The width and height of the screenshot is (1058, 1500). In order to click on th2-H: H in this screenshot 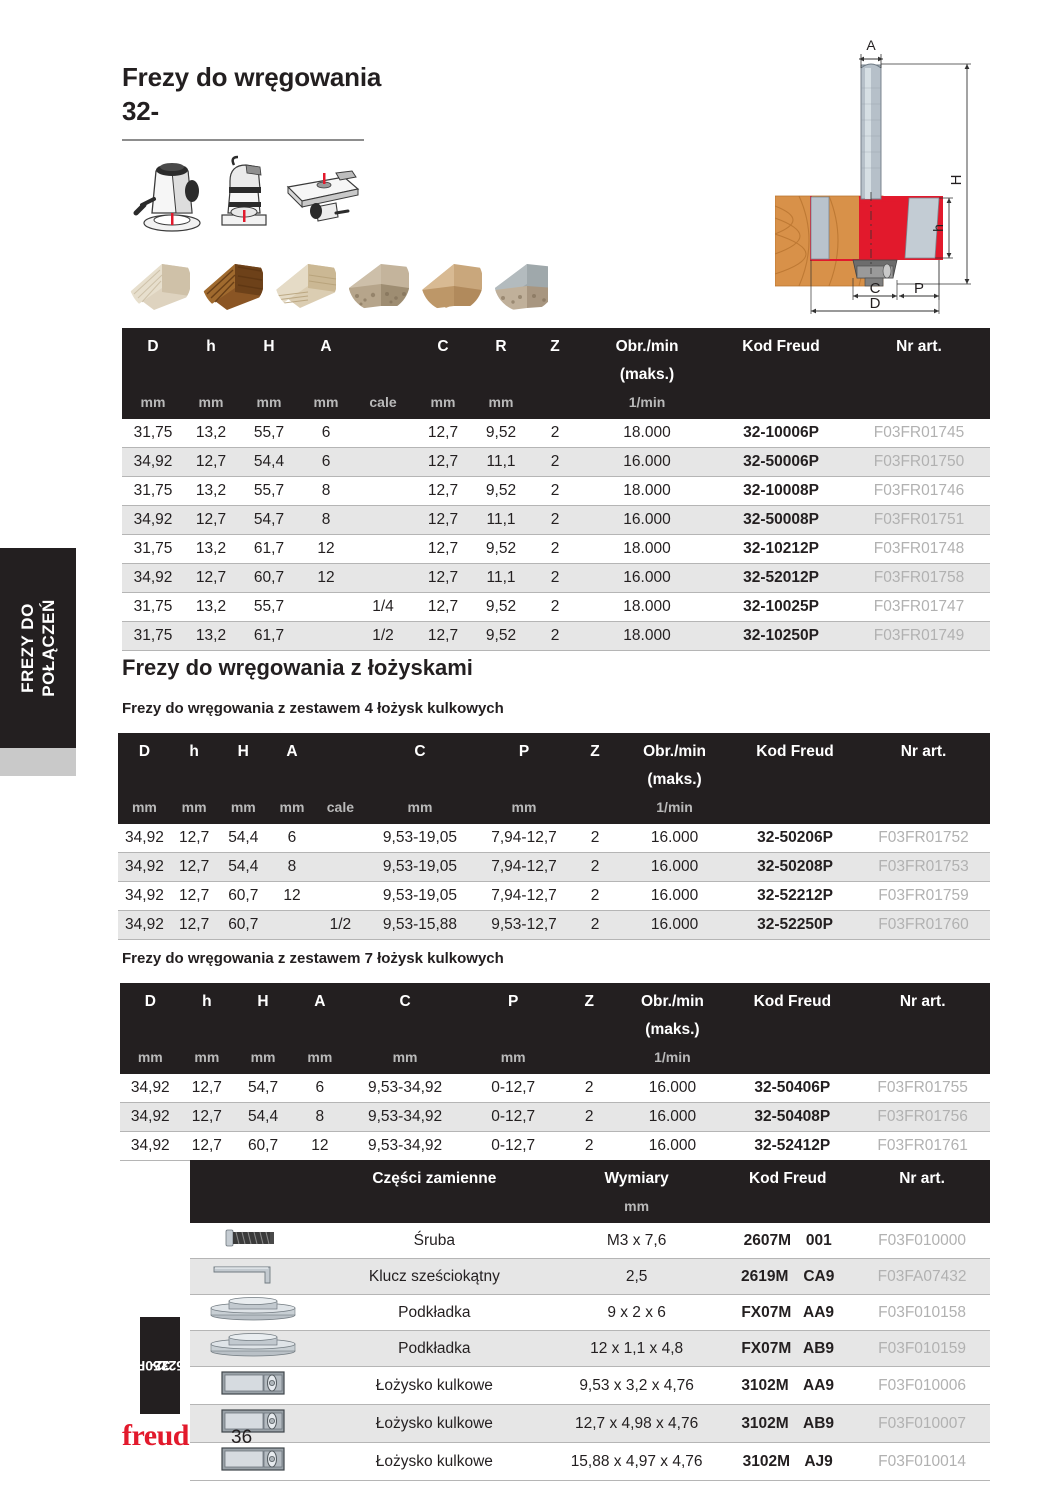, I will do `click(243, 751)`.